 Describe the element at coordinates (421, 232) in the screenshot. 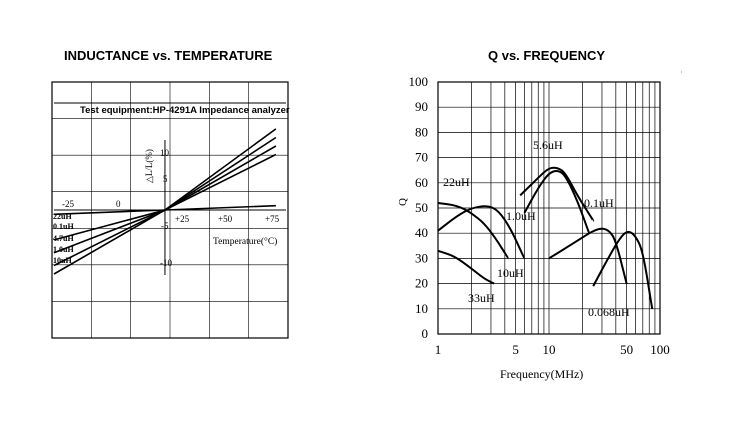

I see `y-tick-label: 40` at that location.